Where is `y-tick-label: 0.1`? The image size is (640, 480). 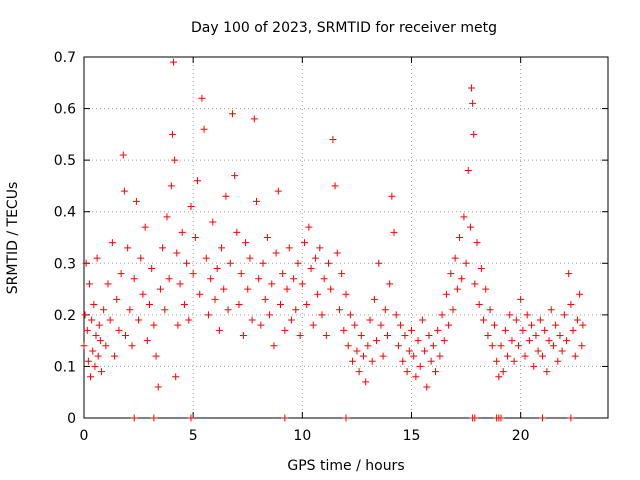
y-tick-label: 0.1 is located at coordinates (65, 367).